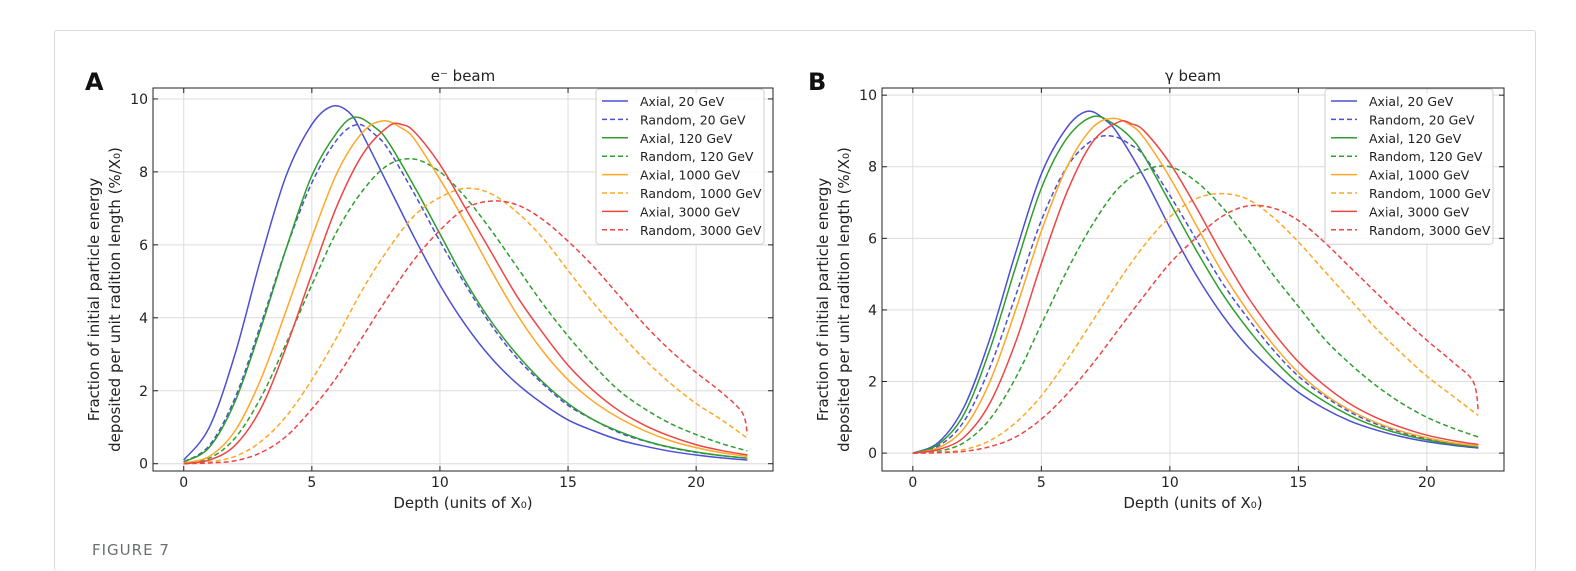  Describe the element at coordinates (1193, 76) in the screenshot. I see `chart-title: γ beam` at that location.